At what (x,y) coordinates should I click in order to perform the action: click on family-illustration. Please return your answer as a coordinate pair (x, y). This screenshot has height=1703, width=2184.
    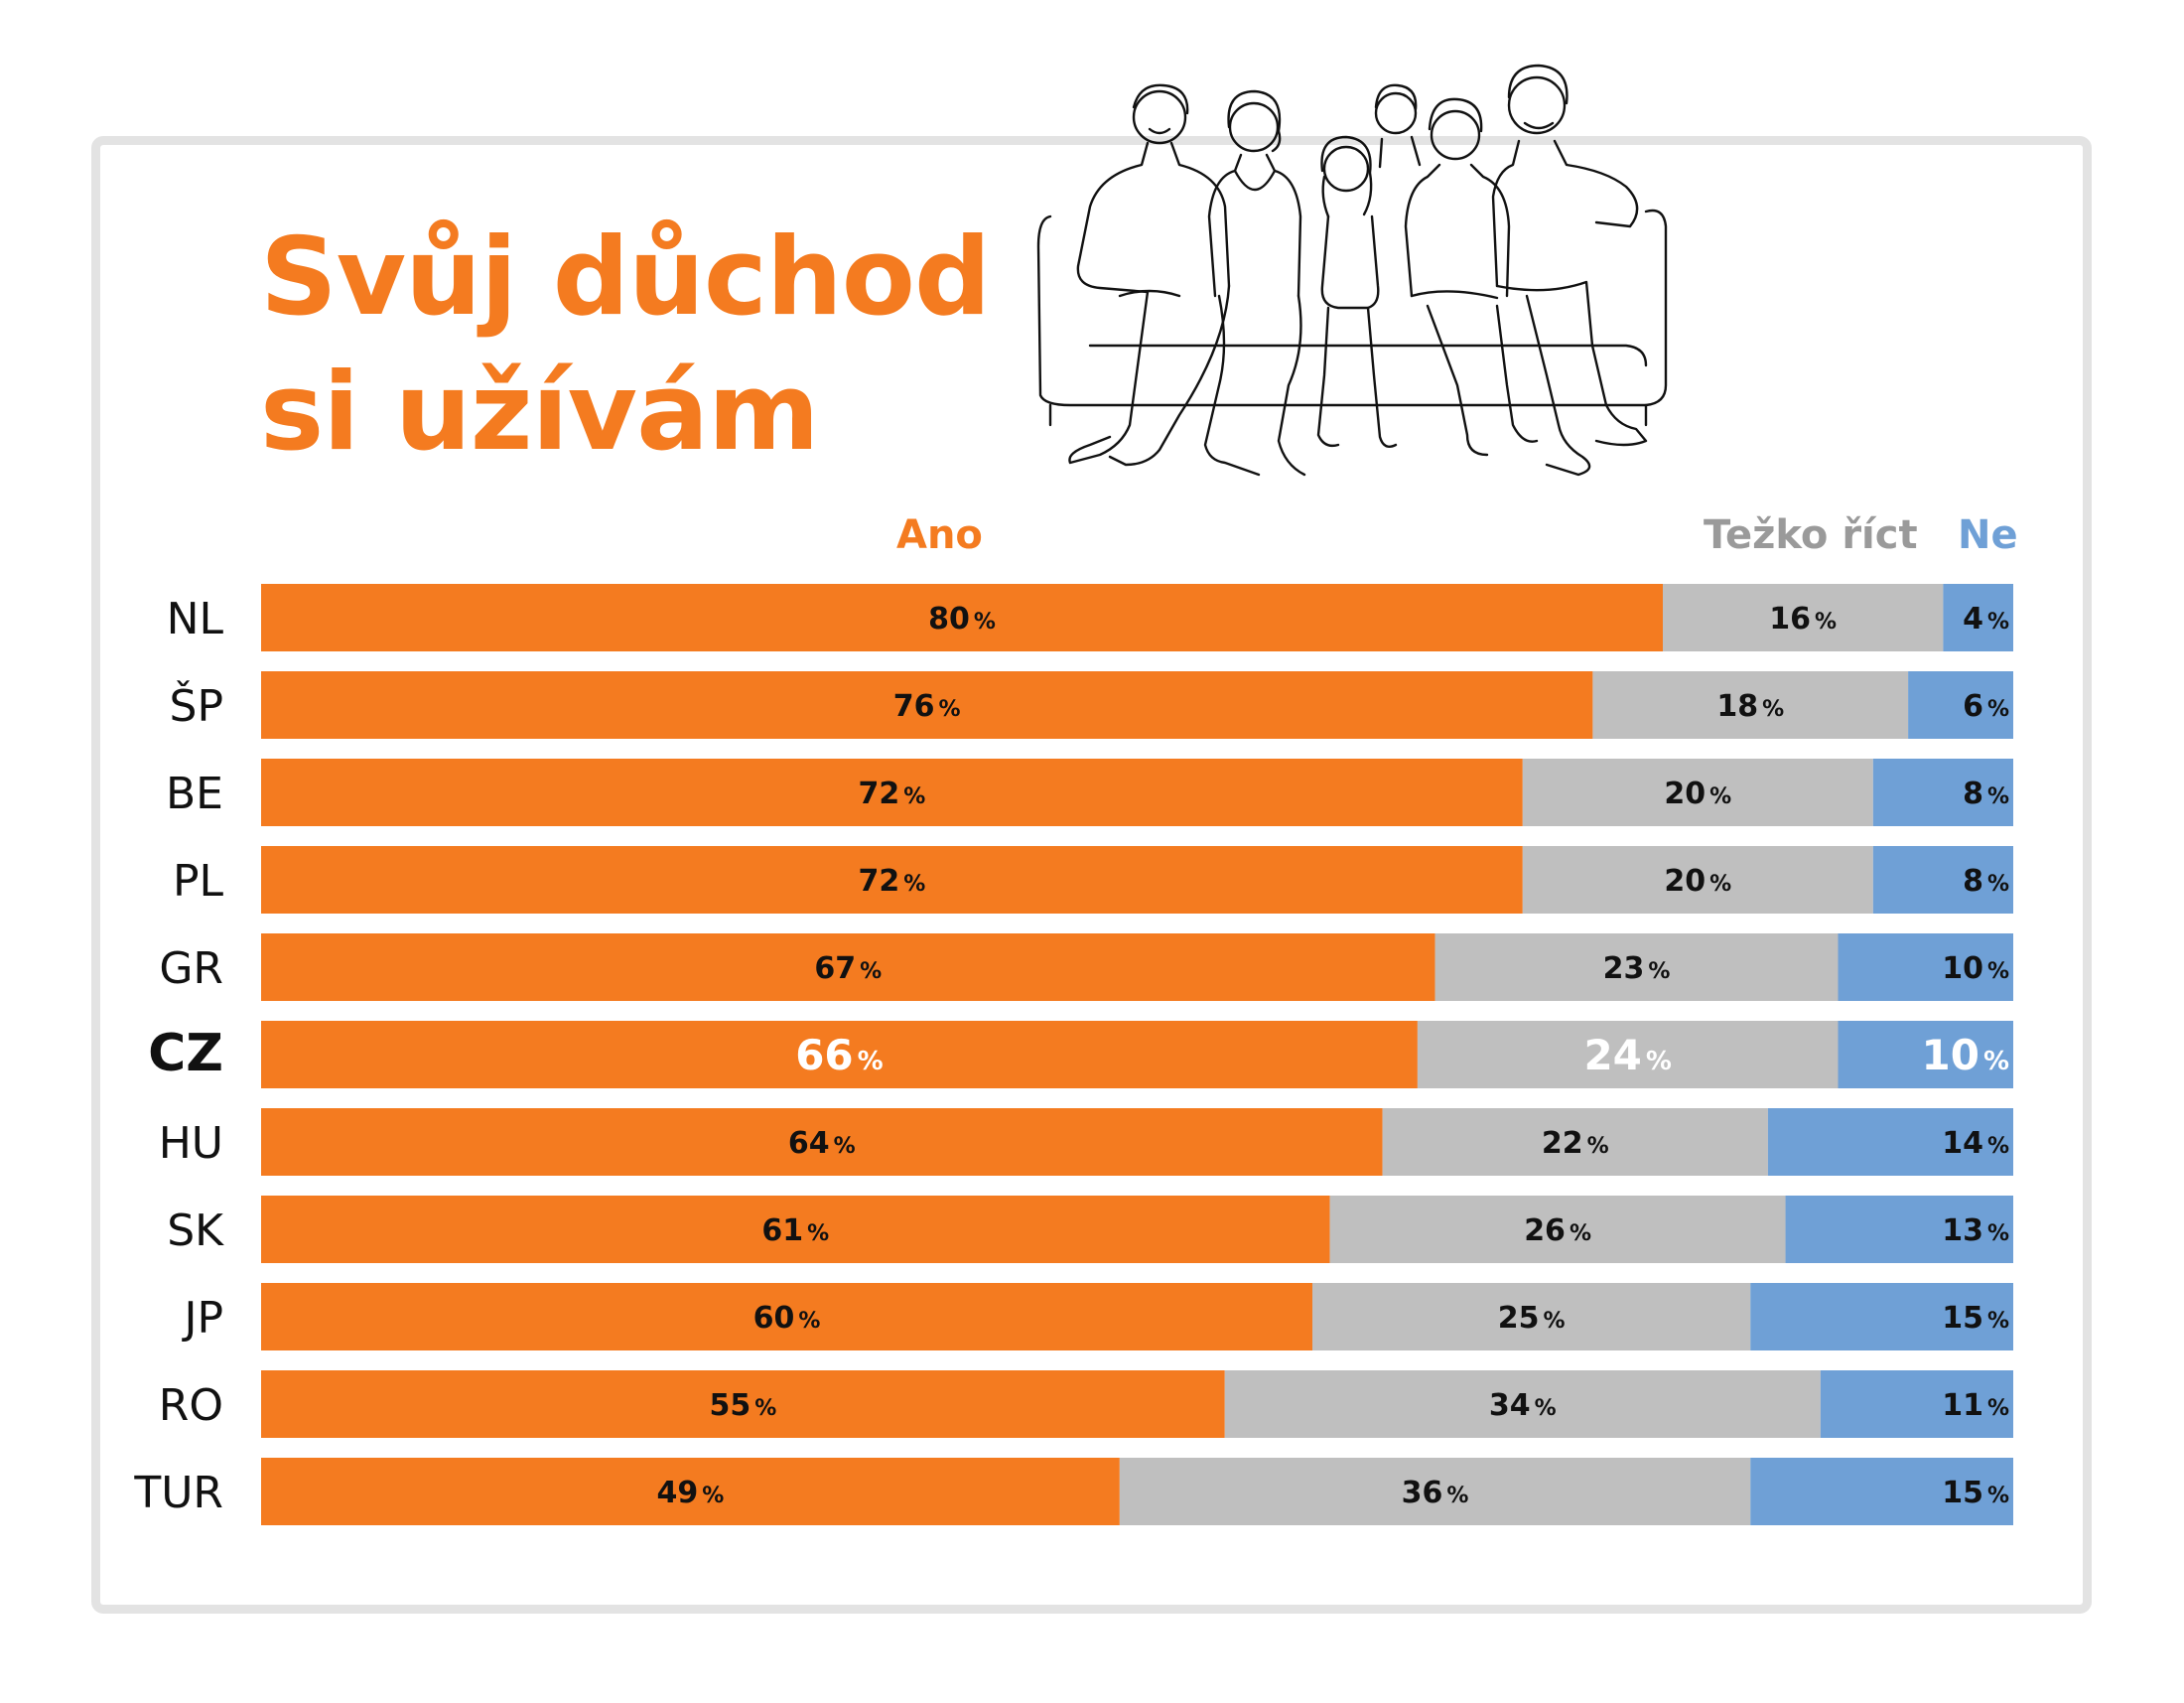
    Looking at the image, I should click on (1352, 270).